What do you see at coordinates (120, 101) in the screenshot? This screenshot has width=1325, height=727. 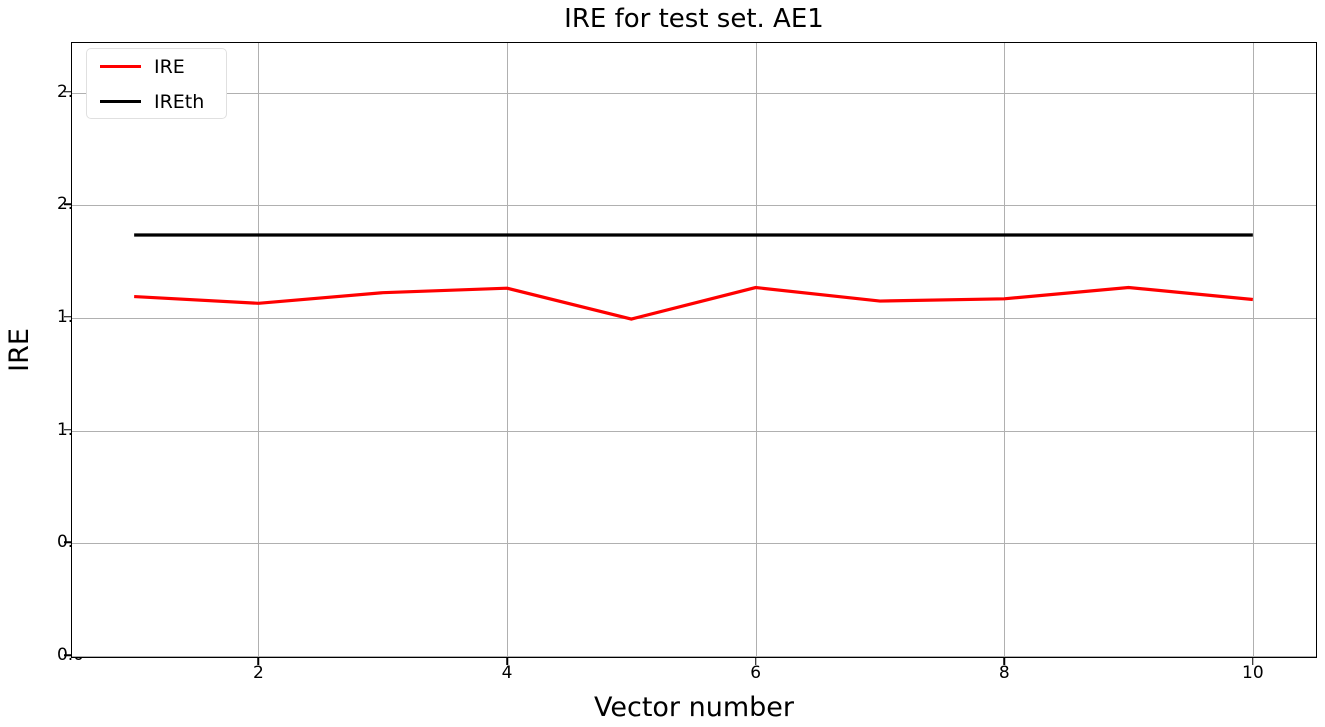 I see `legend-swatch-ireth` at bounding box center [120, 101].